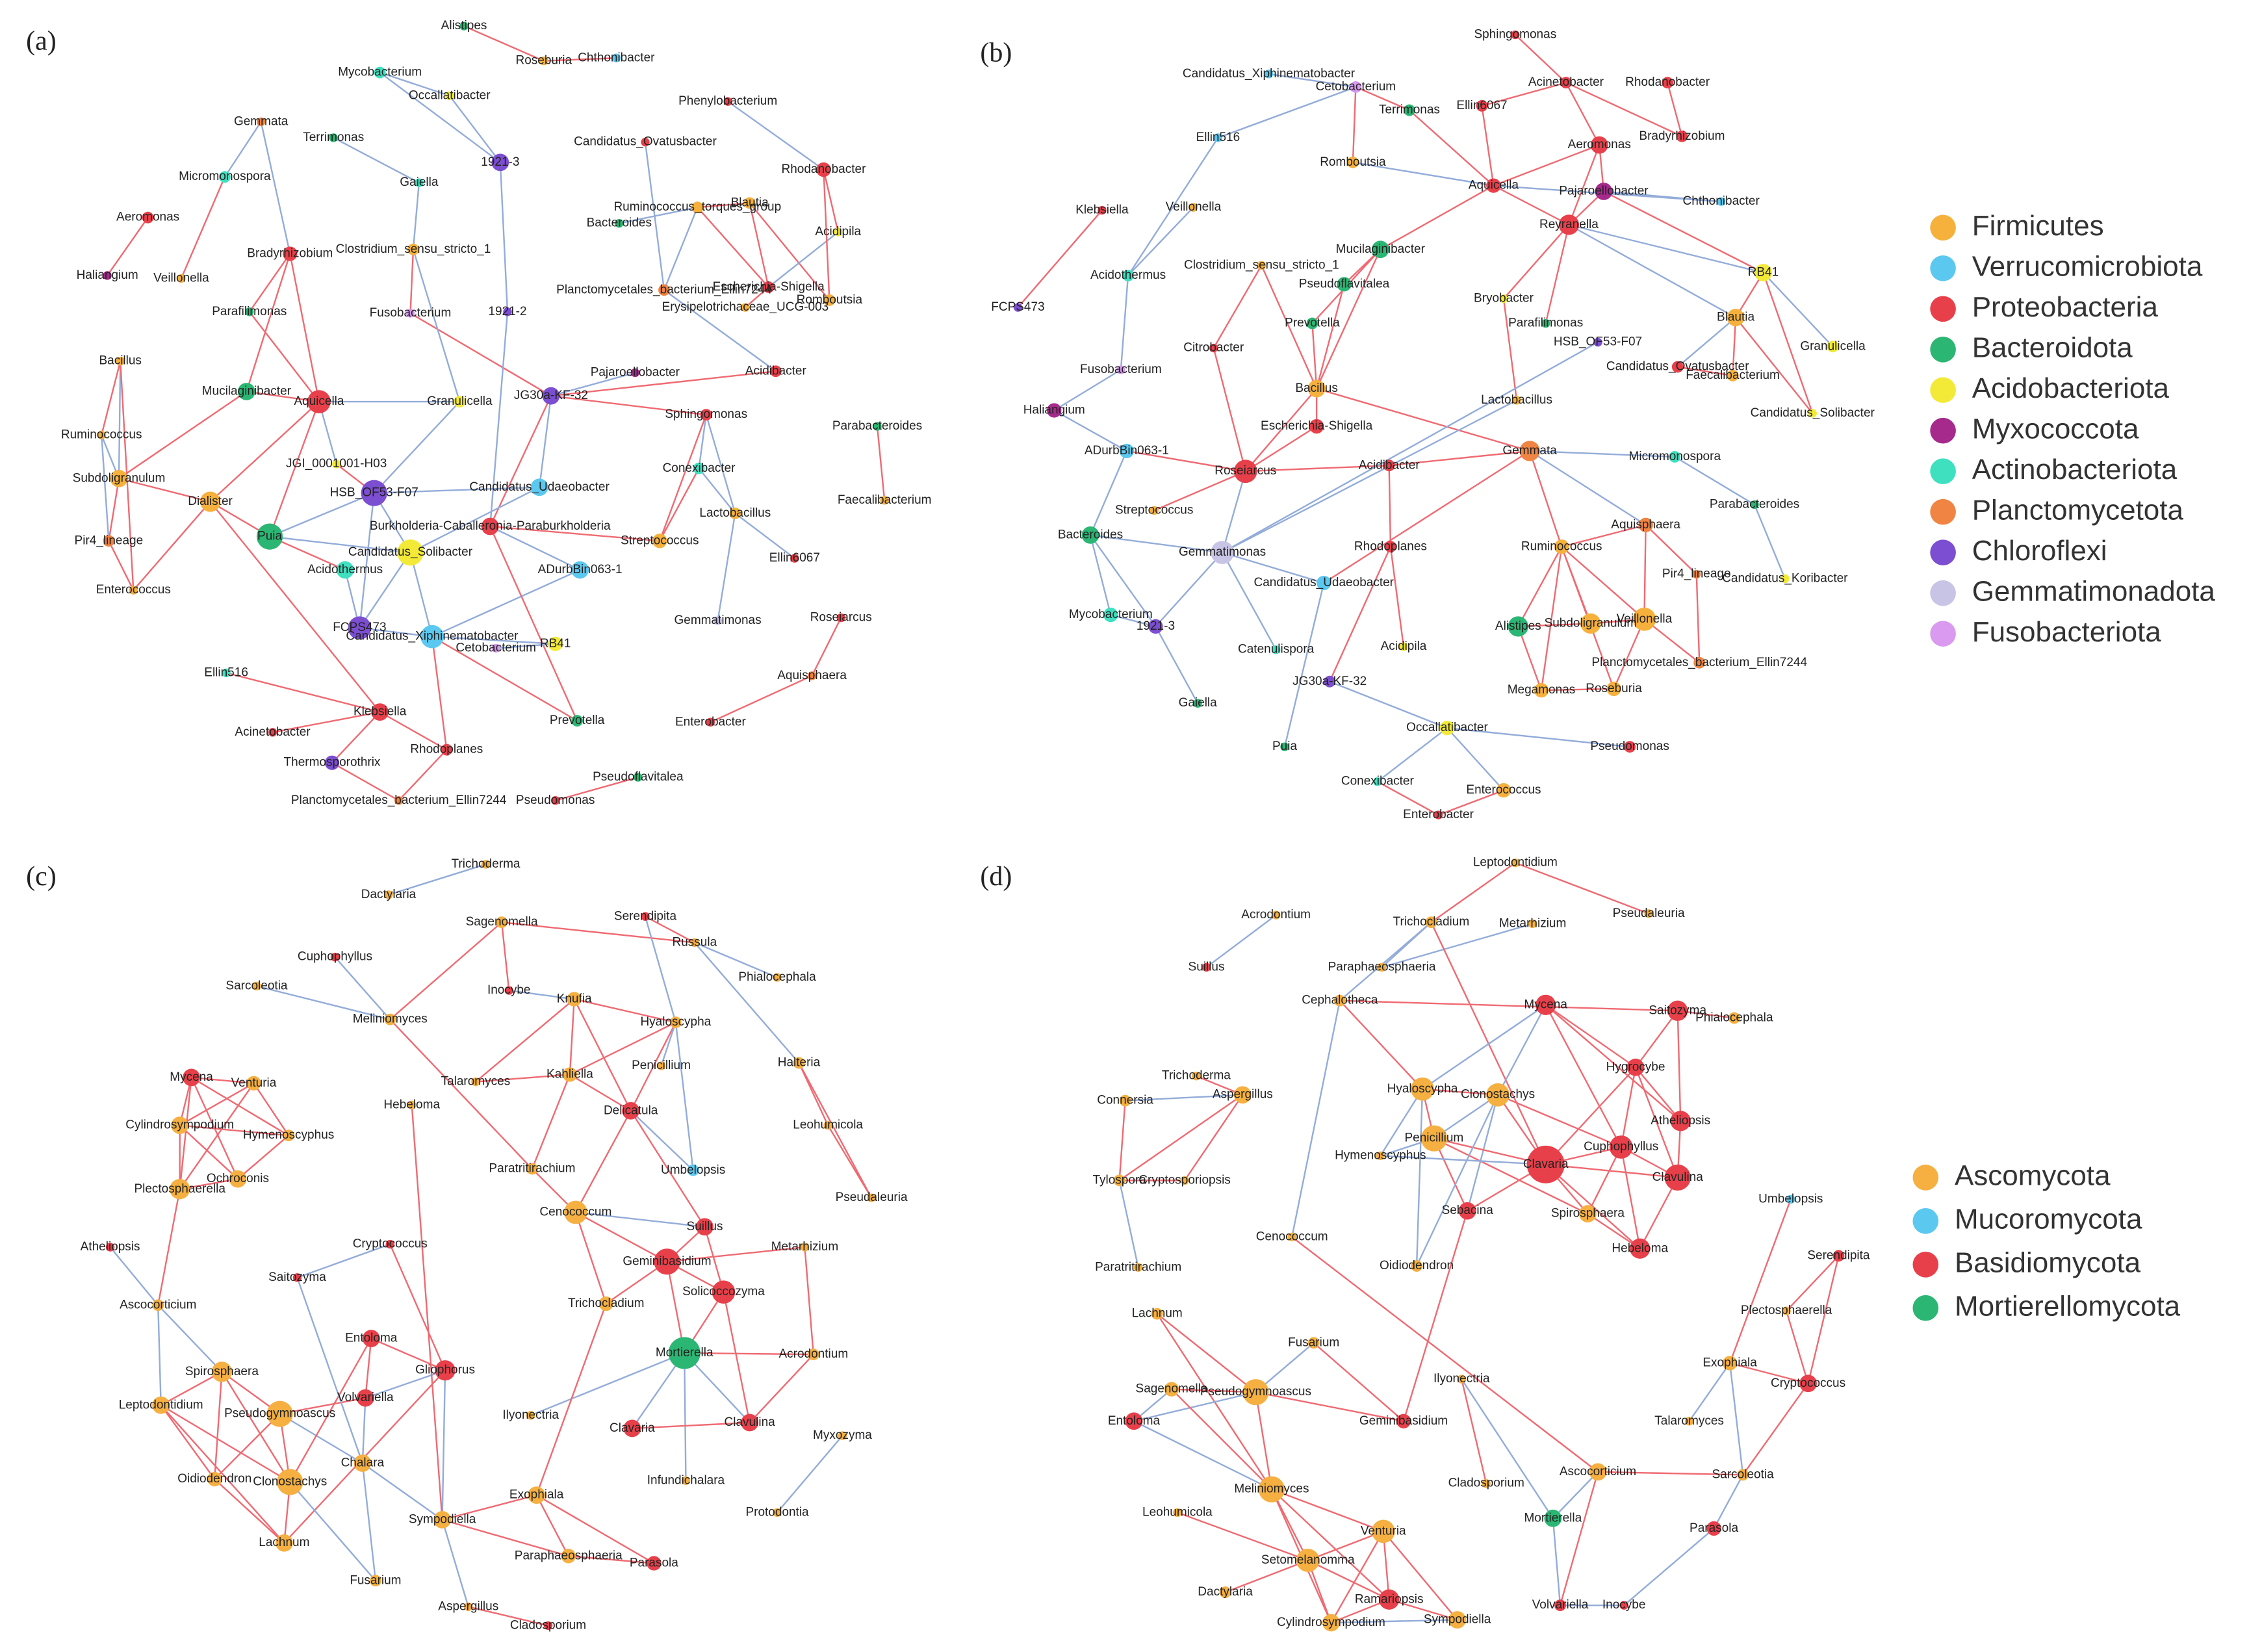 The width and height of the screenshot is (2262, 1652). Describe the element at coordinates (450, 95) in the screenshot. I see `node-label: Occallatibacter` at that location.